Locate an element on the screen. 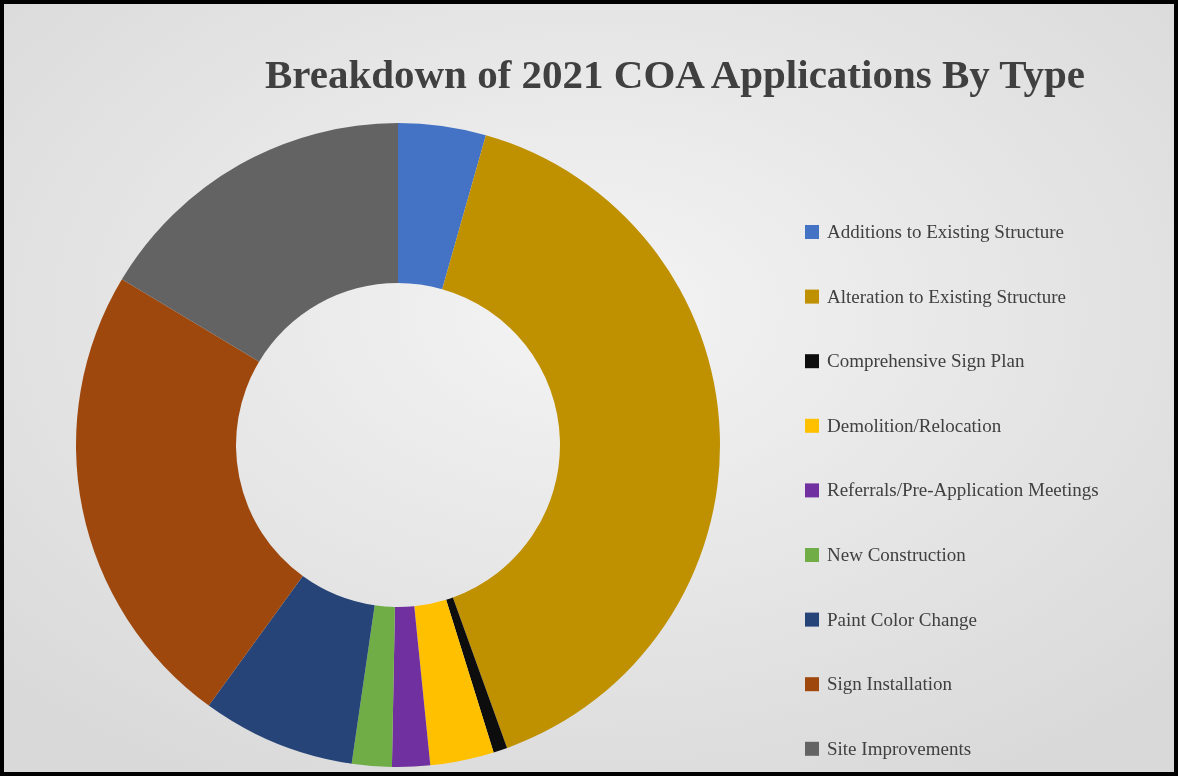 This screenshot has width=1178, height=776. legend-label: New Construction is located at coordinates (897, 554).